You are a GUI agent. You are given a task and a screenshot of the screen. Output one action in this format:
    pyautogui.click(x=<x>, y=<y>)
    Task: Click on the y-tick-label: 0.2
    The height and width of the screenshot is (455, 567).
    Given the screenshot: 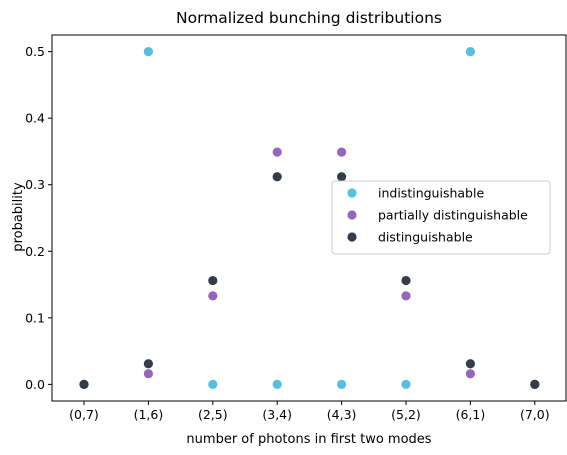 What is the action you would take?
    pyautogui.click(x=35, y=251)
    